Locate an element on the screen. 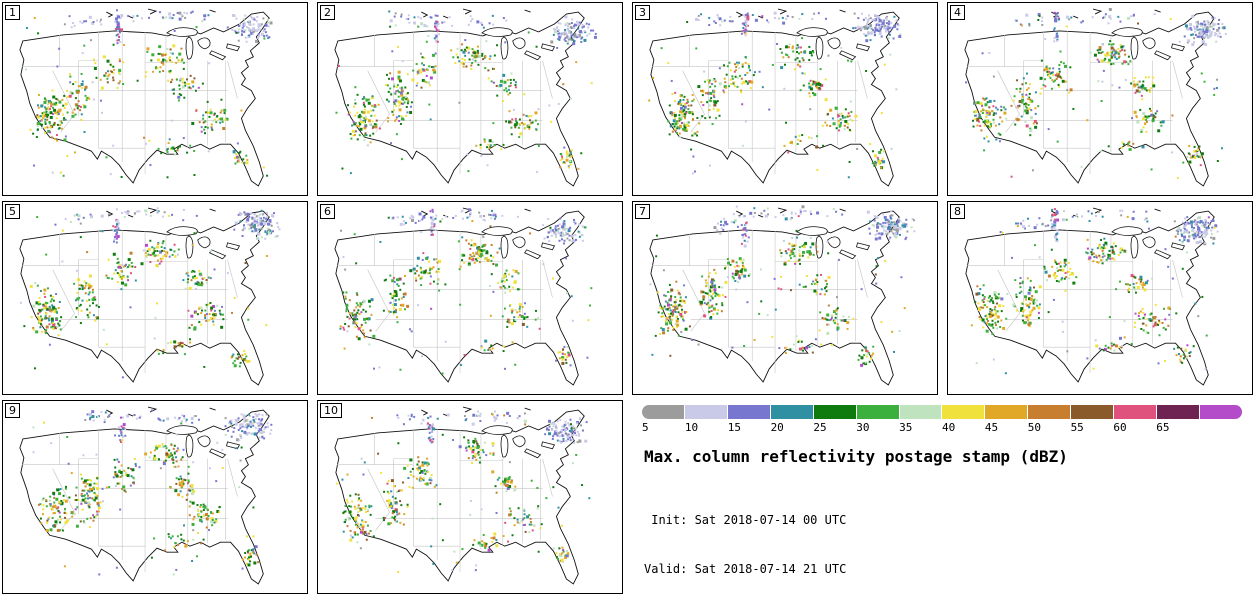 This screenshot has height=597, width=1260. reflectivity-colorbar is located at coordinates (942, 412).